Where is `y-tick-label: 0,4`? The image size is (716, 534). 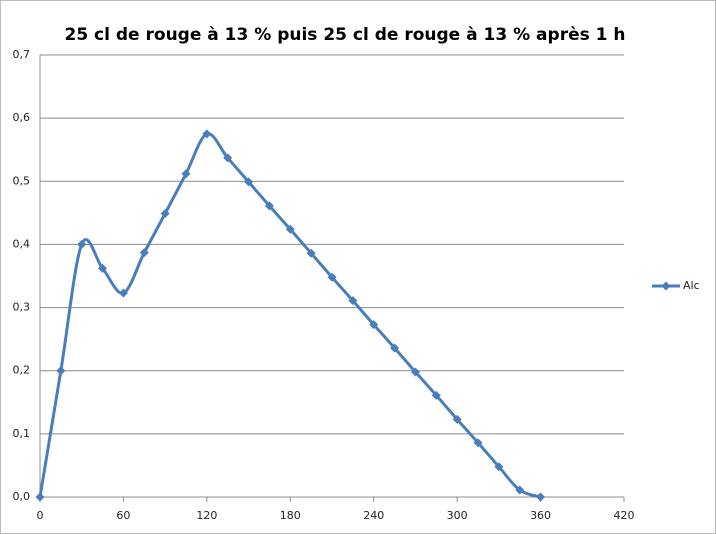 y-tick-label: 0,4 is located at coordinates (22, 243).